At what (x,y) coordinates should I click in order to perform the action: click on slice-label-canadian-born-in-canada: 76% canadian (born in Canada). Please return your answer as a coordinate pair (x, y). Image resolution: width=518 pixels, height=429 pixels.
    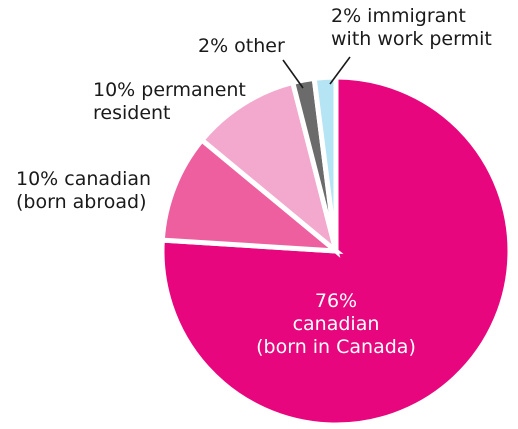
    Looking at the image, I should click on (336, 324).